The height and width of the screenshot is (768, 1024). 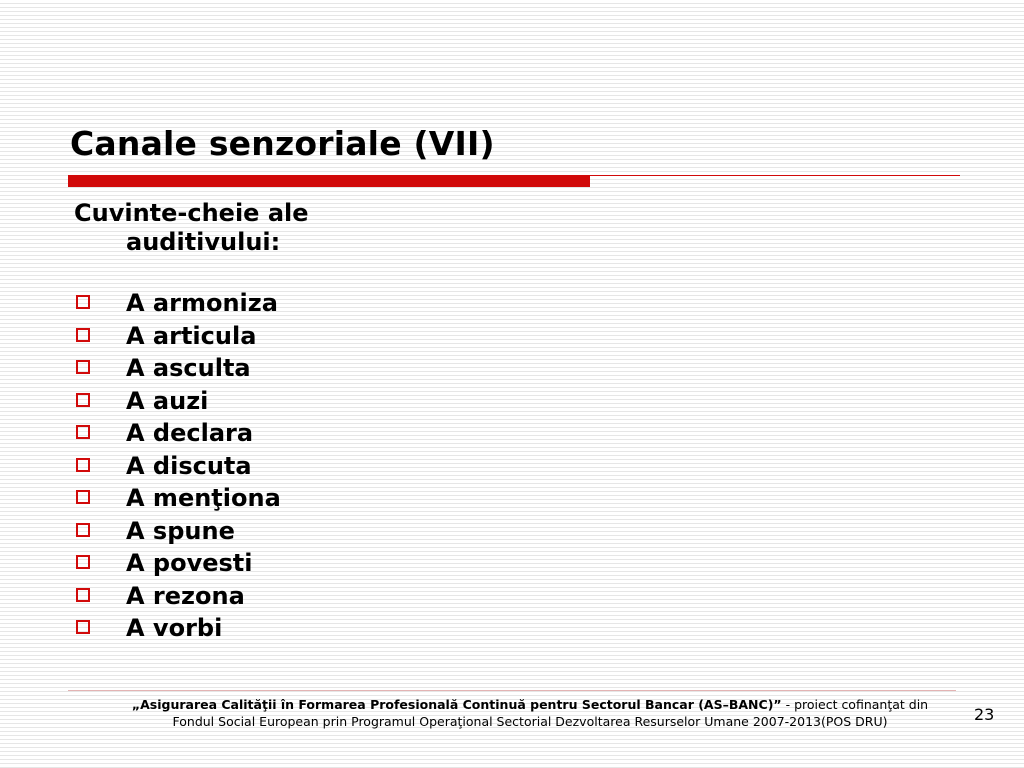 I want to click on page-number: 23, so click(x=984, y=714).